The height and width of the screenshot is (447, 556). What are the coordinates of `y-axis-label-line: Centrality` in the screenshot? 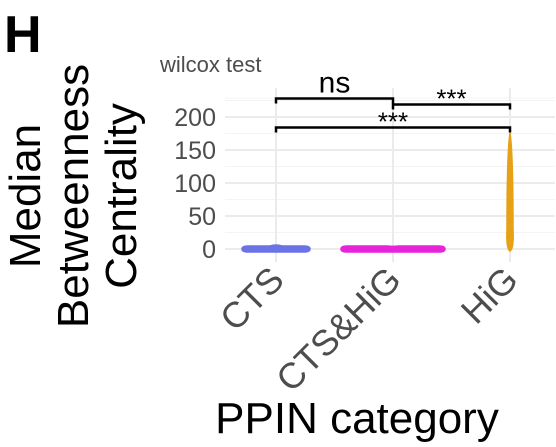 It's located at (121, 196).